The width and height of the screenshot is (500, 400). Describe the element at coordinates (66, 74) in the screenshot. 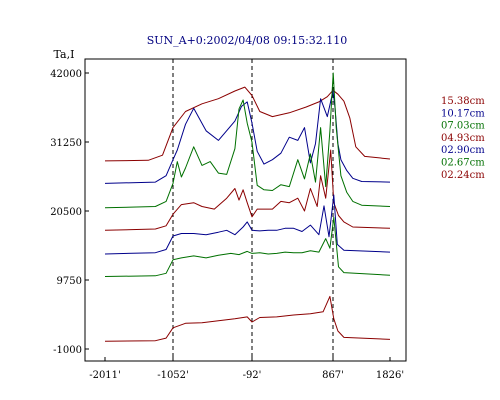

I see `y-tick-label-4: 42000` at that location.